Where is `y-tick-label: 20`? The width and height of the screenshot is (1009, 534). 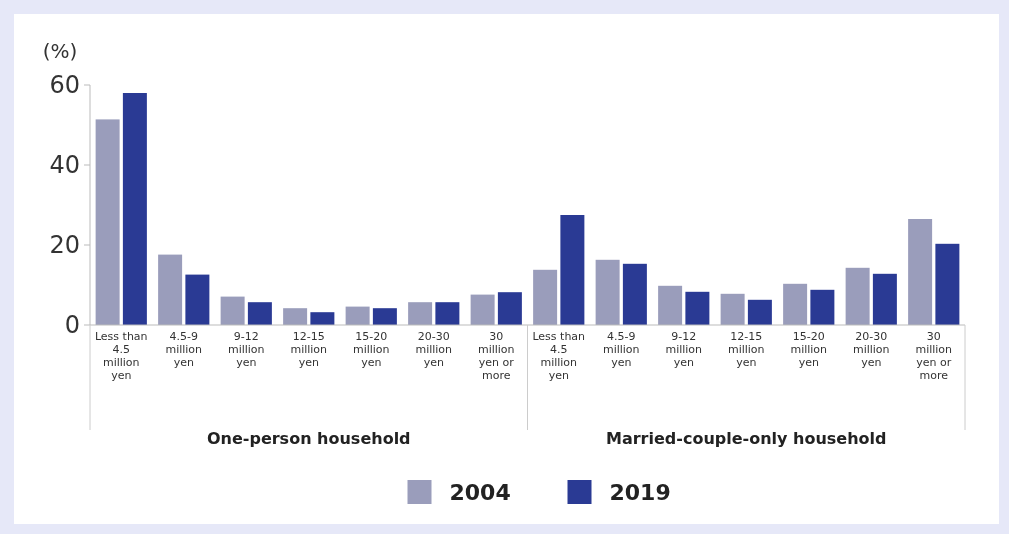
y-tick-label: 20 is located at coordinates (64, 245).